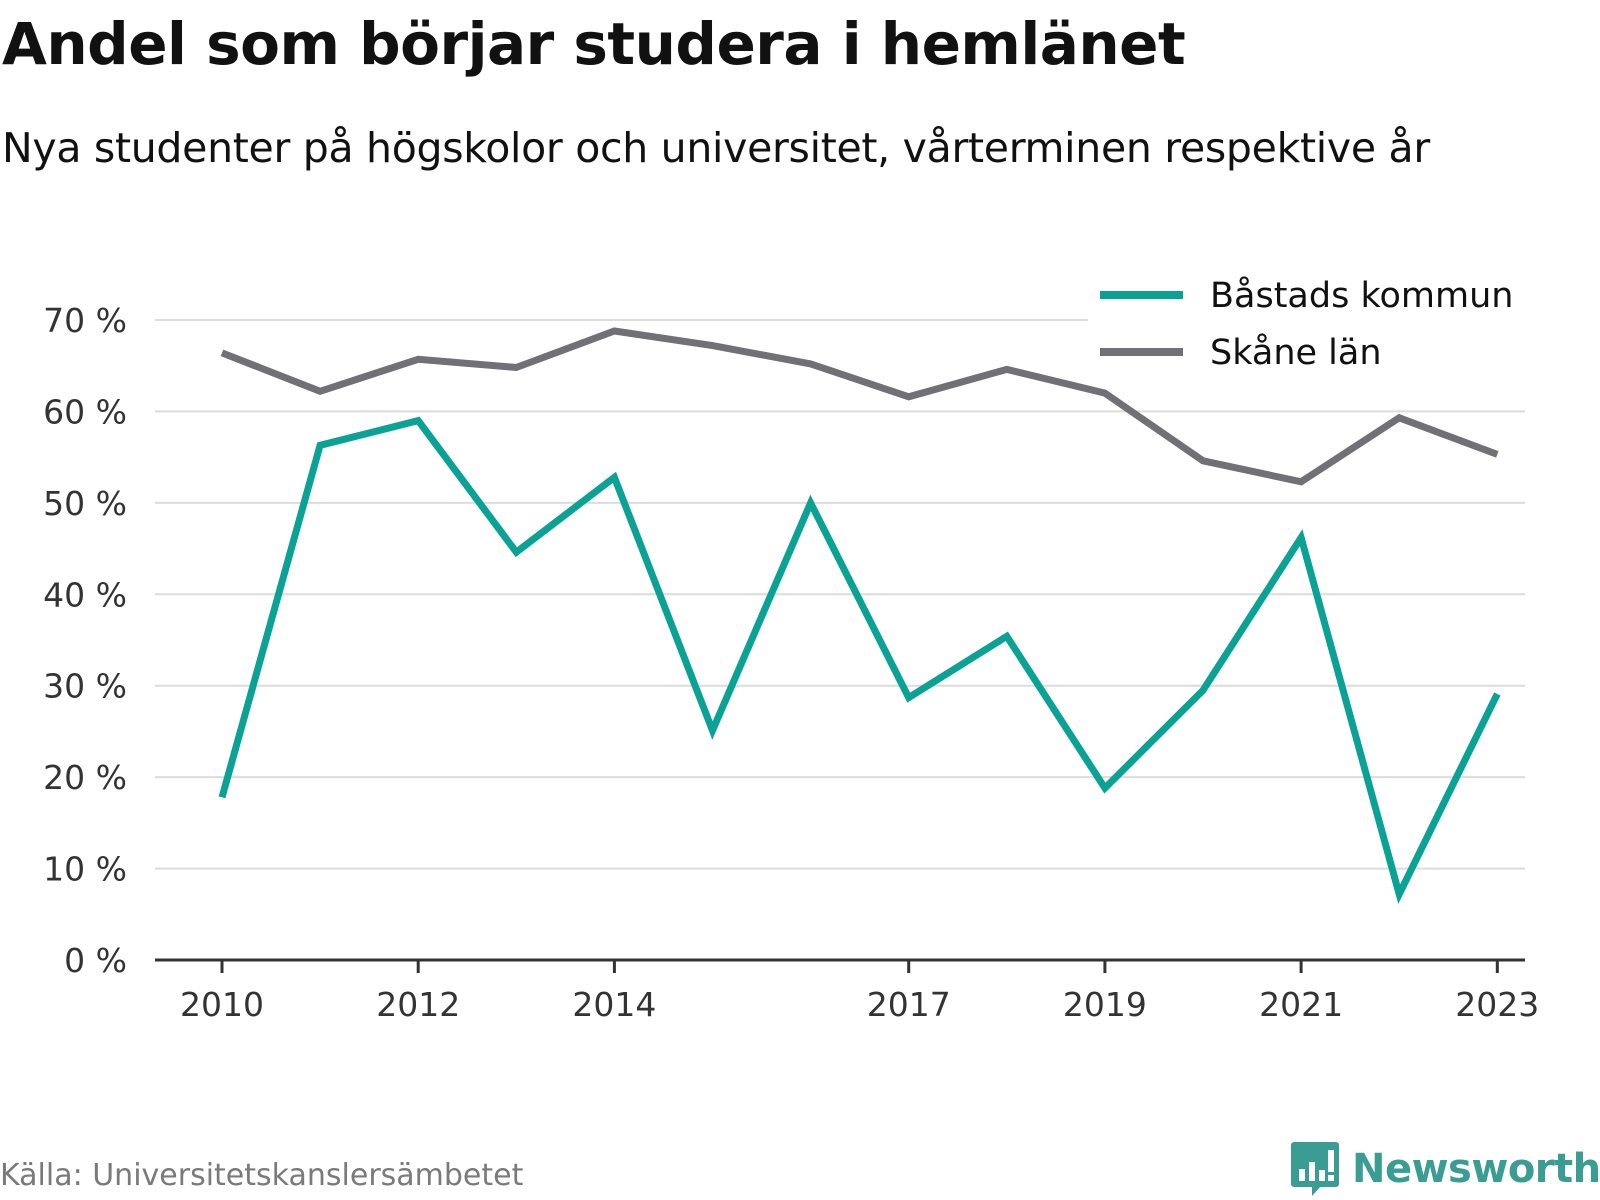 Image resolution: width=1600 pixels, height=1200 pixels. What do you see at coordinates (85, 411) in the screenshot?
I see `y-tick-label: 60 %` at bounding box center [85, 411].